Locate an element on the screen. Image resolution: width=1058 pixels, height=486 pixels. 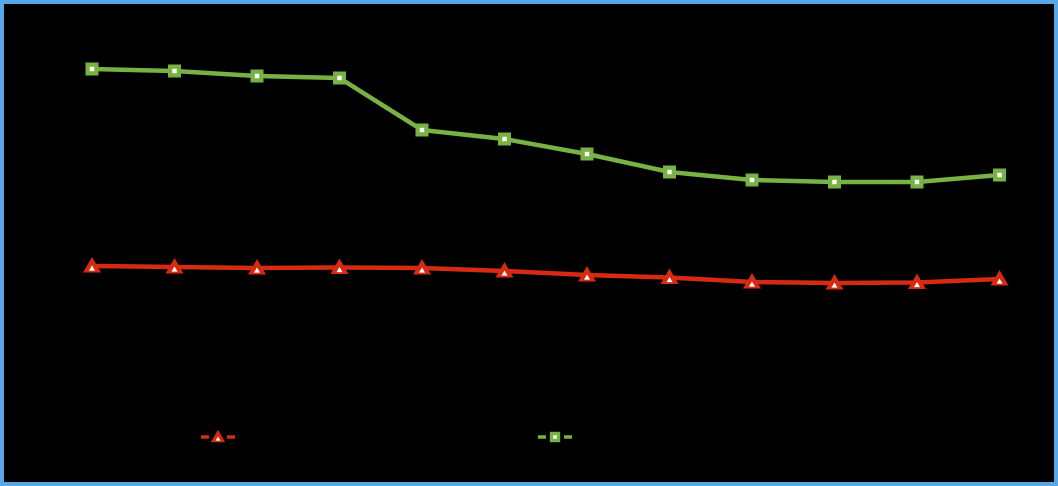
legend-item-triangle-up is located at coordinates (218, 436).